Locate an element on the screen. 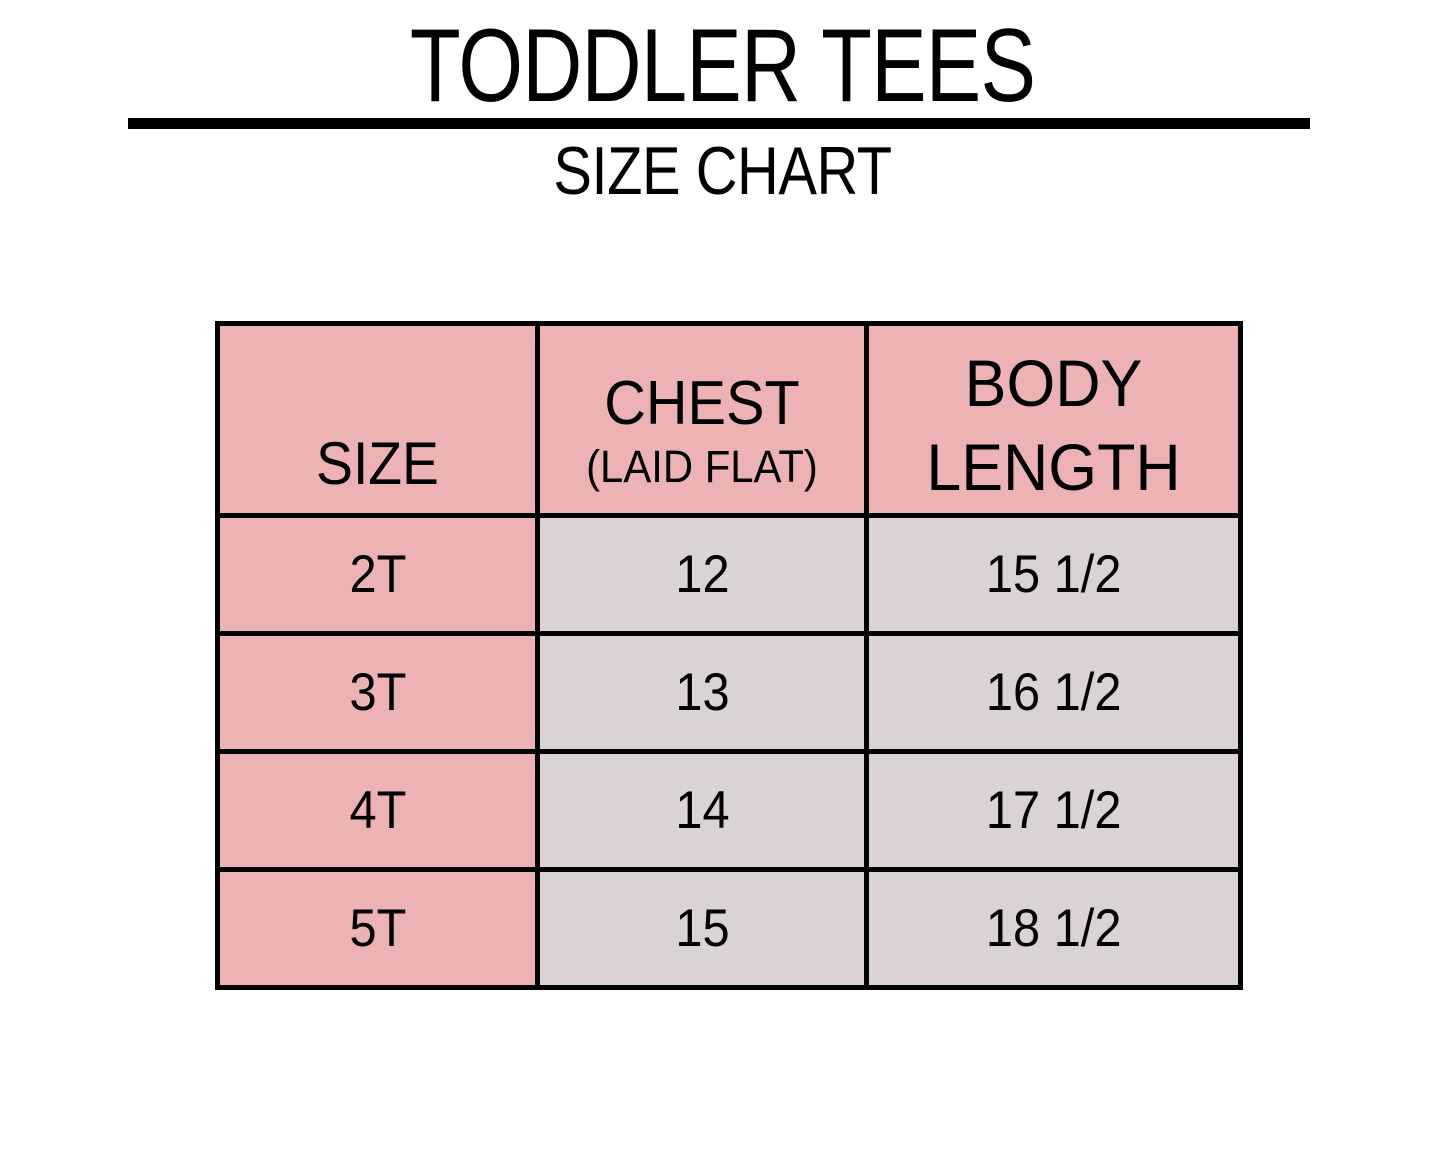 The height and width of the screenshot is (1174, 1445). column-header-size-label: SIZE is located at coordinates (377, 463).